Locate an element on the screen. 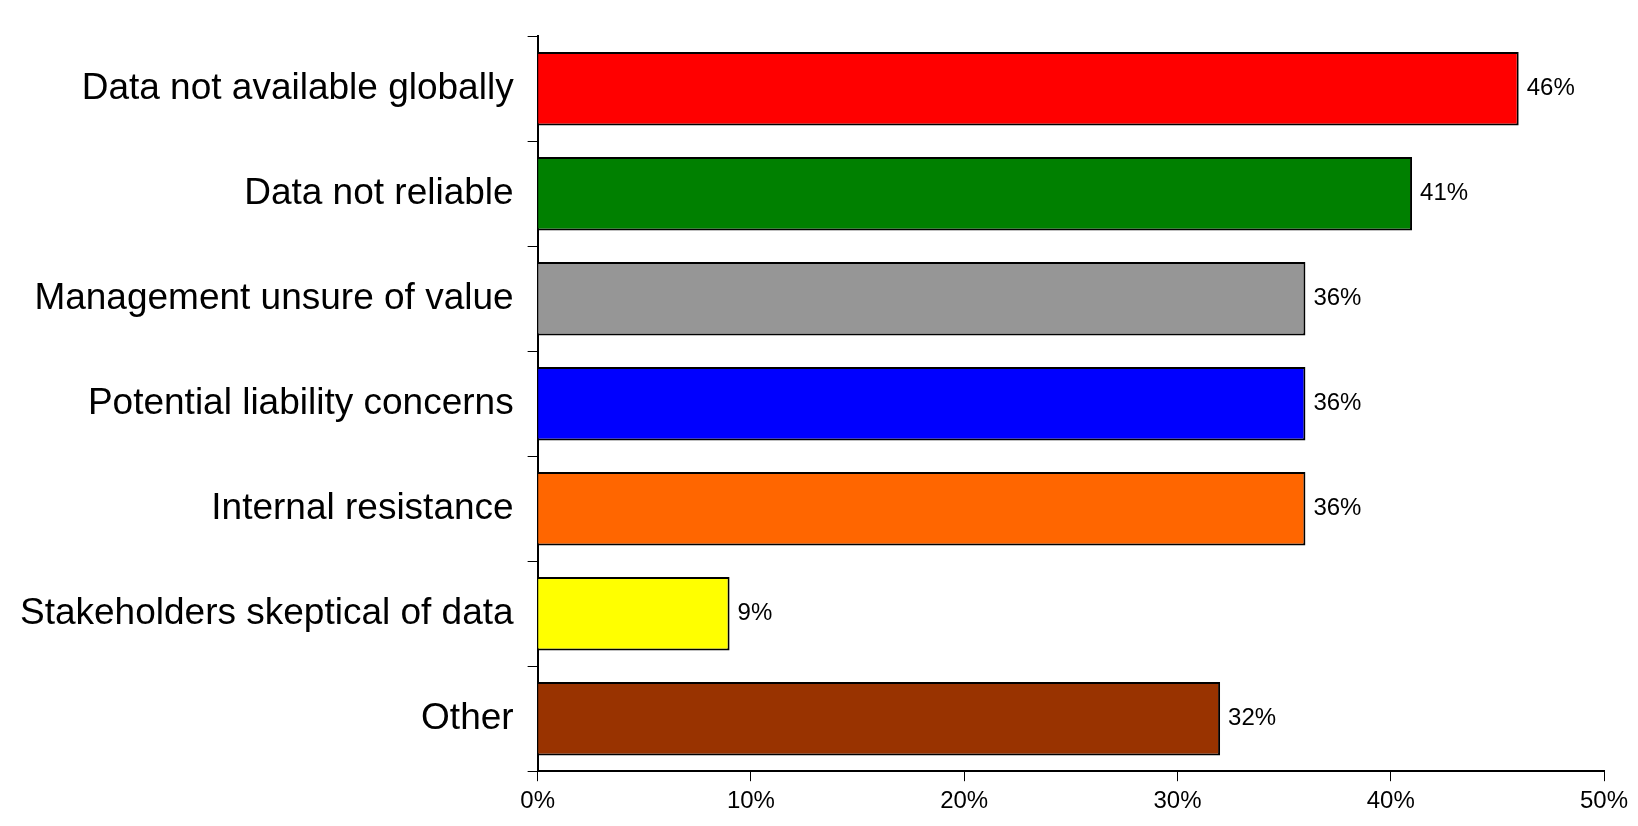 This screenshot has width=1638, height=826. x-tick-label: 0% is located at coordinates (537, 800).